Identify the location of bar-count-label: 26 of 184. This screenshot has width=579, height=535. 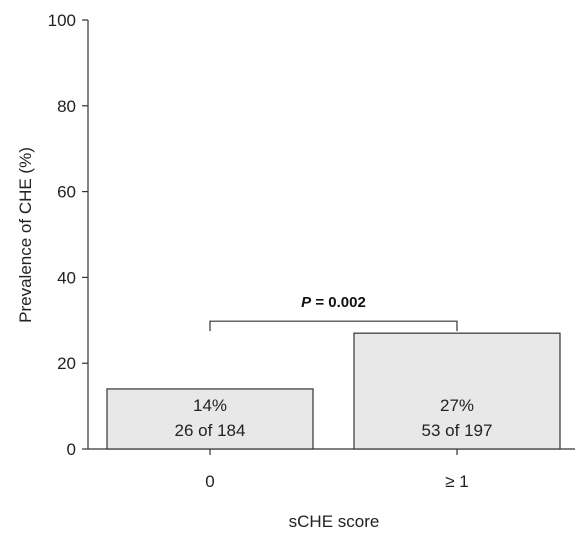
(210, 430).